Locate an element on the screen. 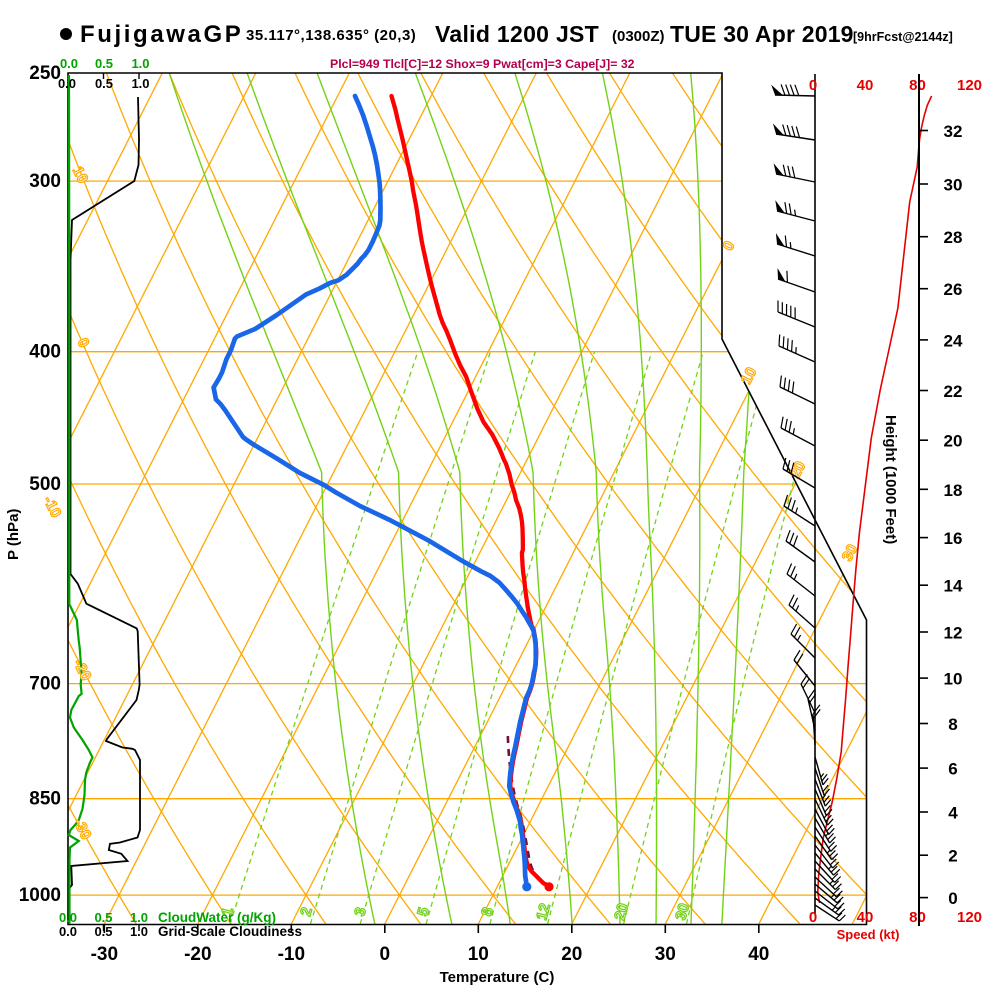 The height and width of the screenshot is (1000, 1000). svg-text: P (hPa) is located at coordinates (13, 534).